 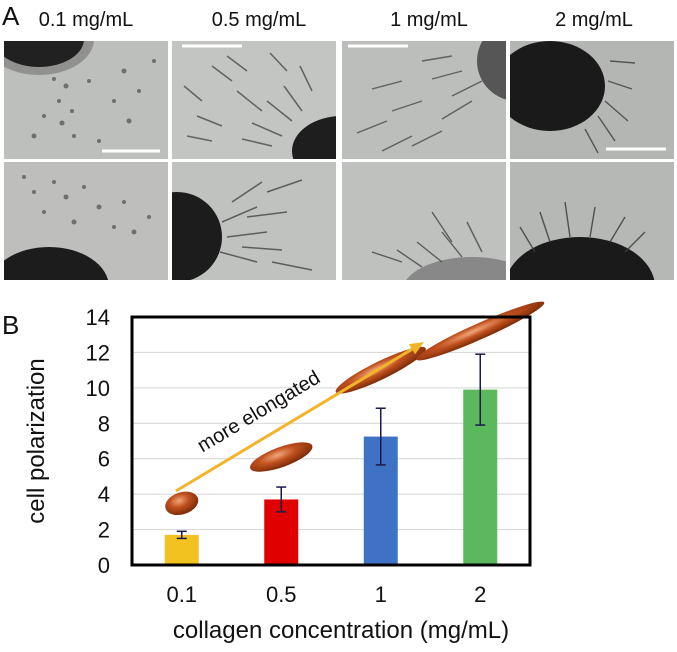 I want to click on column-label-0-5: 0.5 mg/mL, so click(x=259, y=20).